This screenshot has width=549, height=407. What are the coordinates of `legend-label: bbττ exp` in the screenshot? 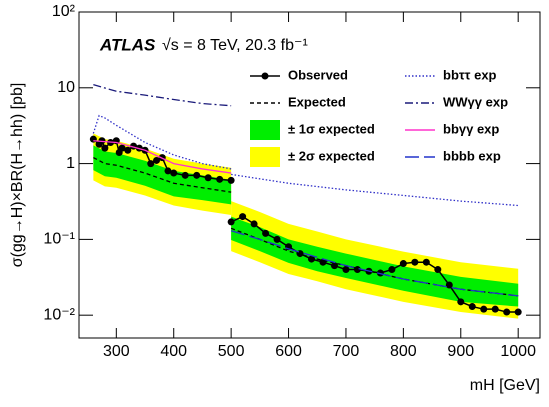 It's located at (470, 74).